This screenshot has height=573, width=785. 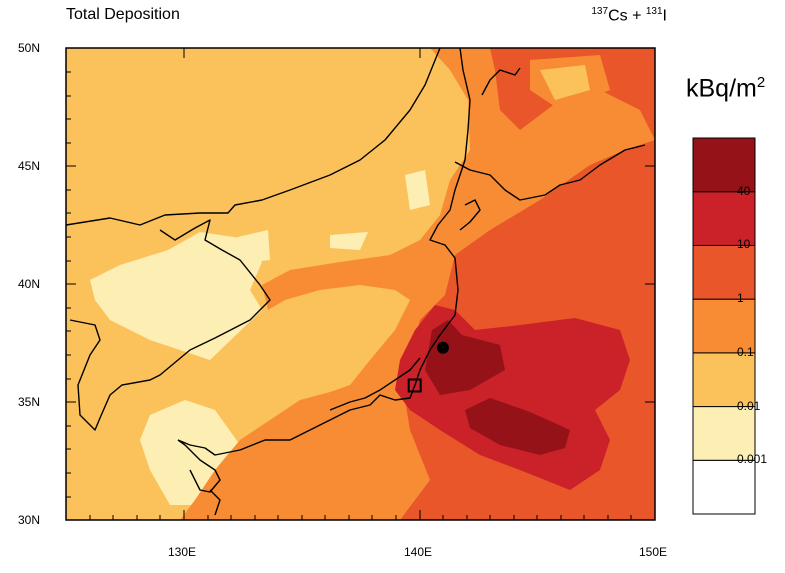 What do you see at coordinates (182, 552) in the screenshot?
I see `lon-tick-label: 130E` at bounding box center [182, 552].